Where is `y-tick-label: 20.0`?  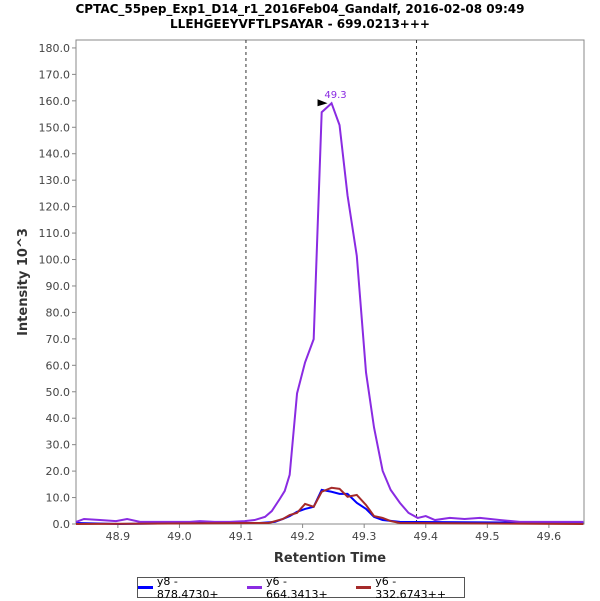
y-tick-label: 20.0 is located at coordinates (58, 471).